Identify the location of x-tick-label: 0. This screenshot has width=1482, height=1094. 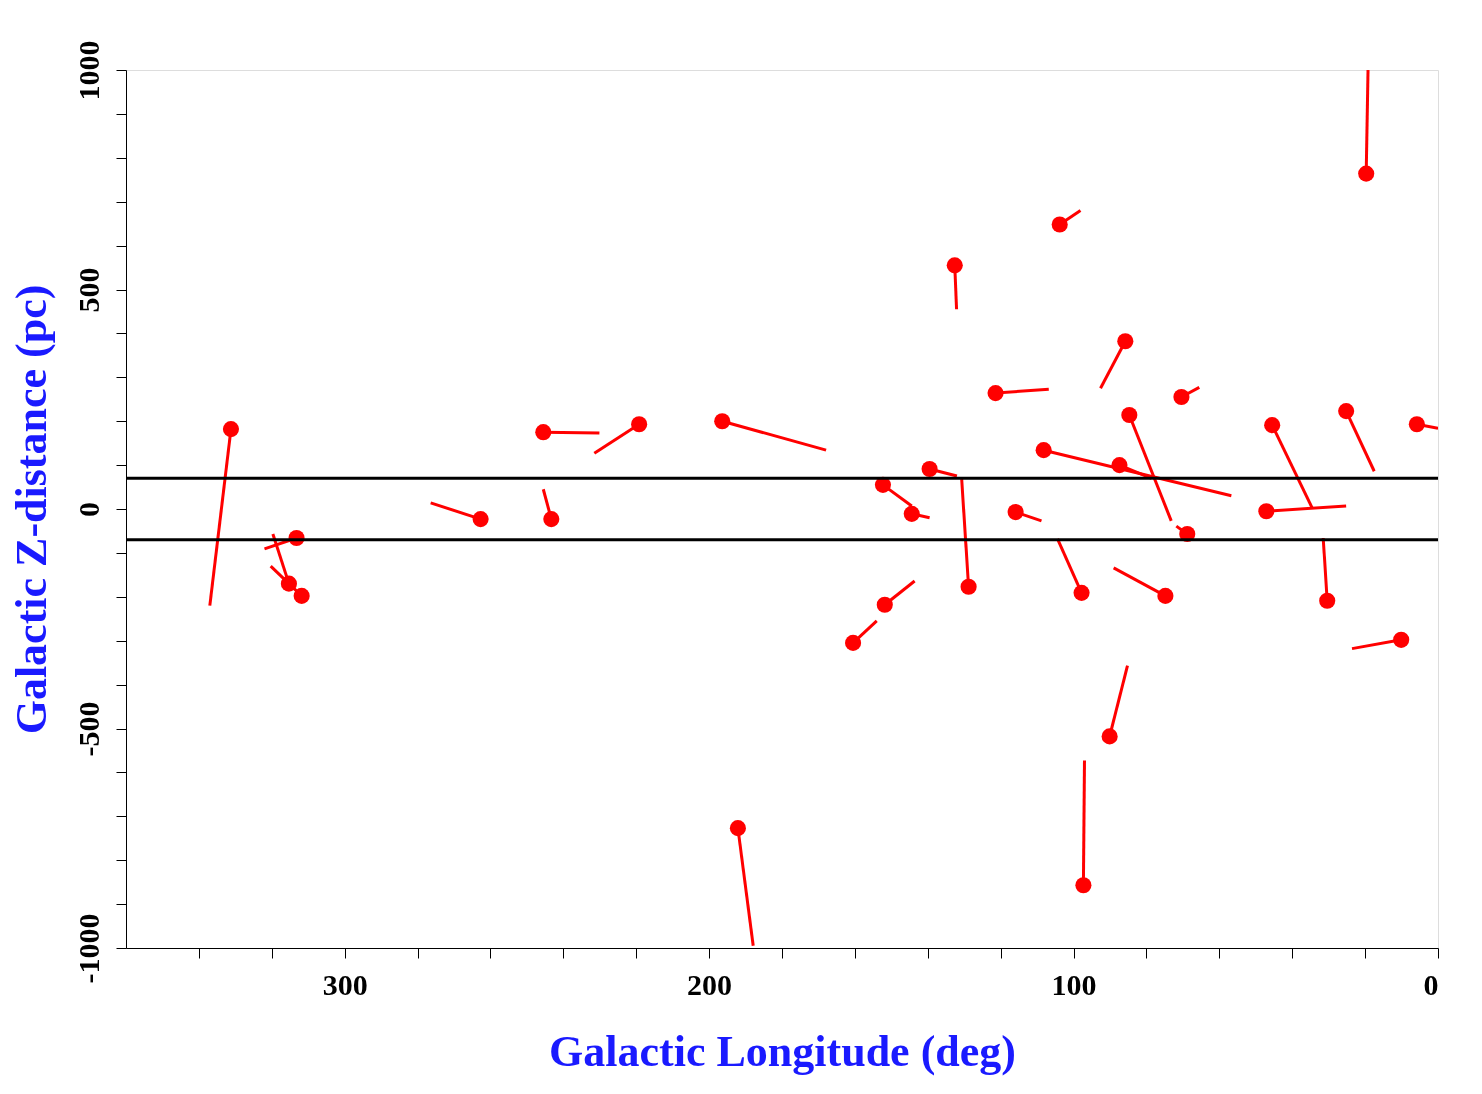
(1431, 984).